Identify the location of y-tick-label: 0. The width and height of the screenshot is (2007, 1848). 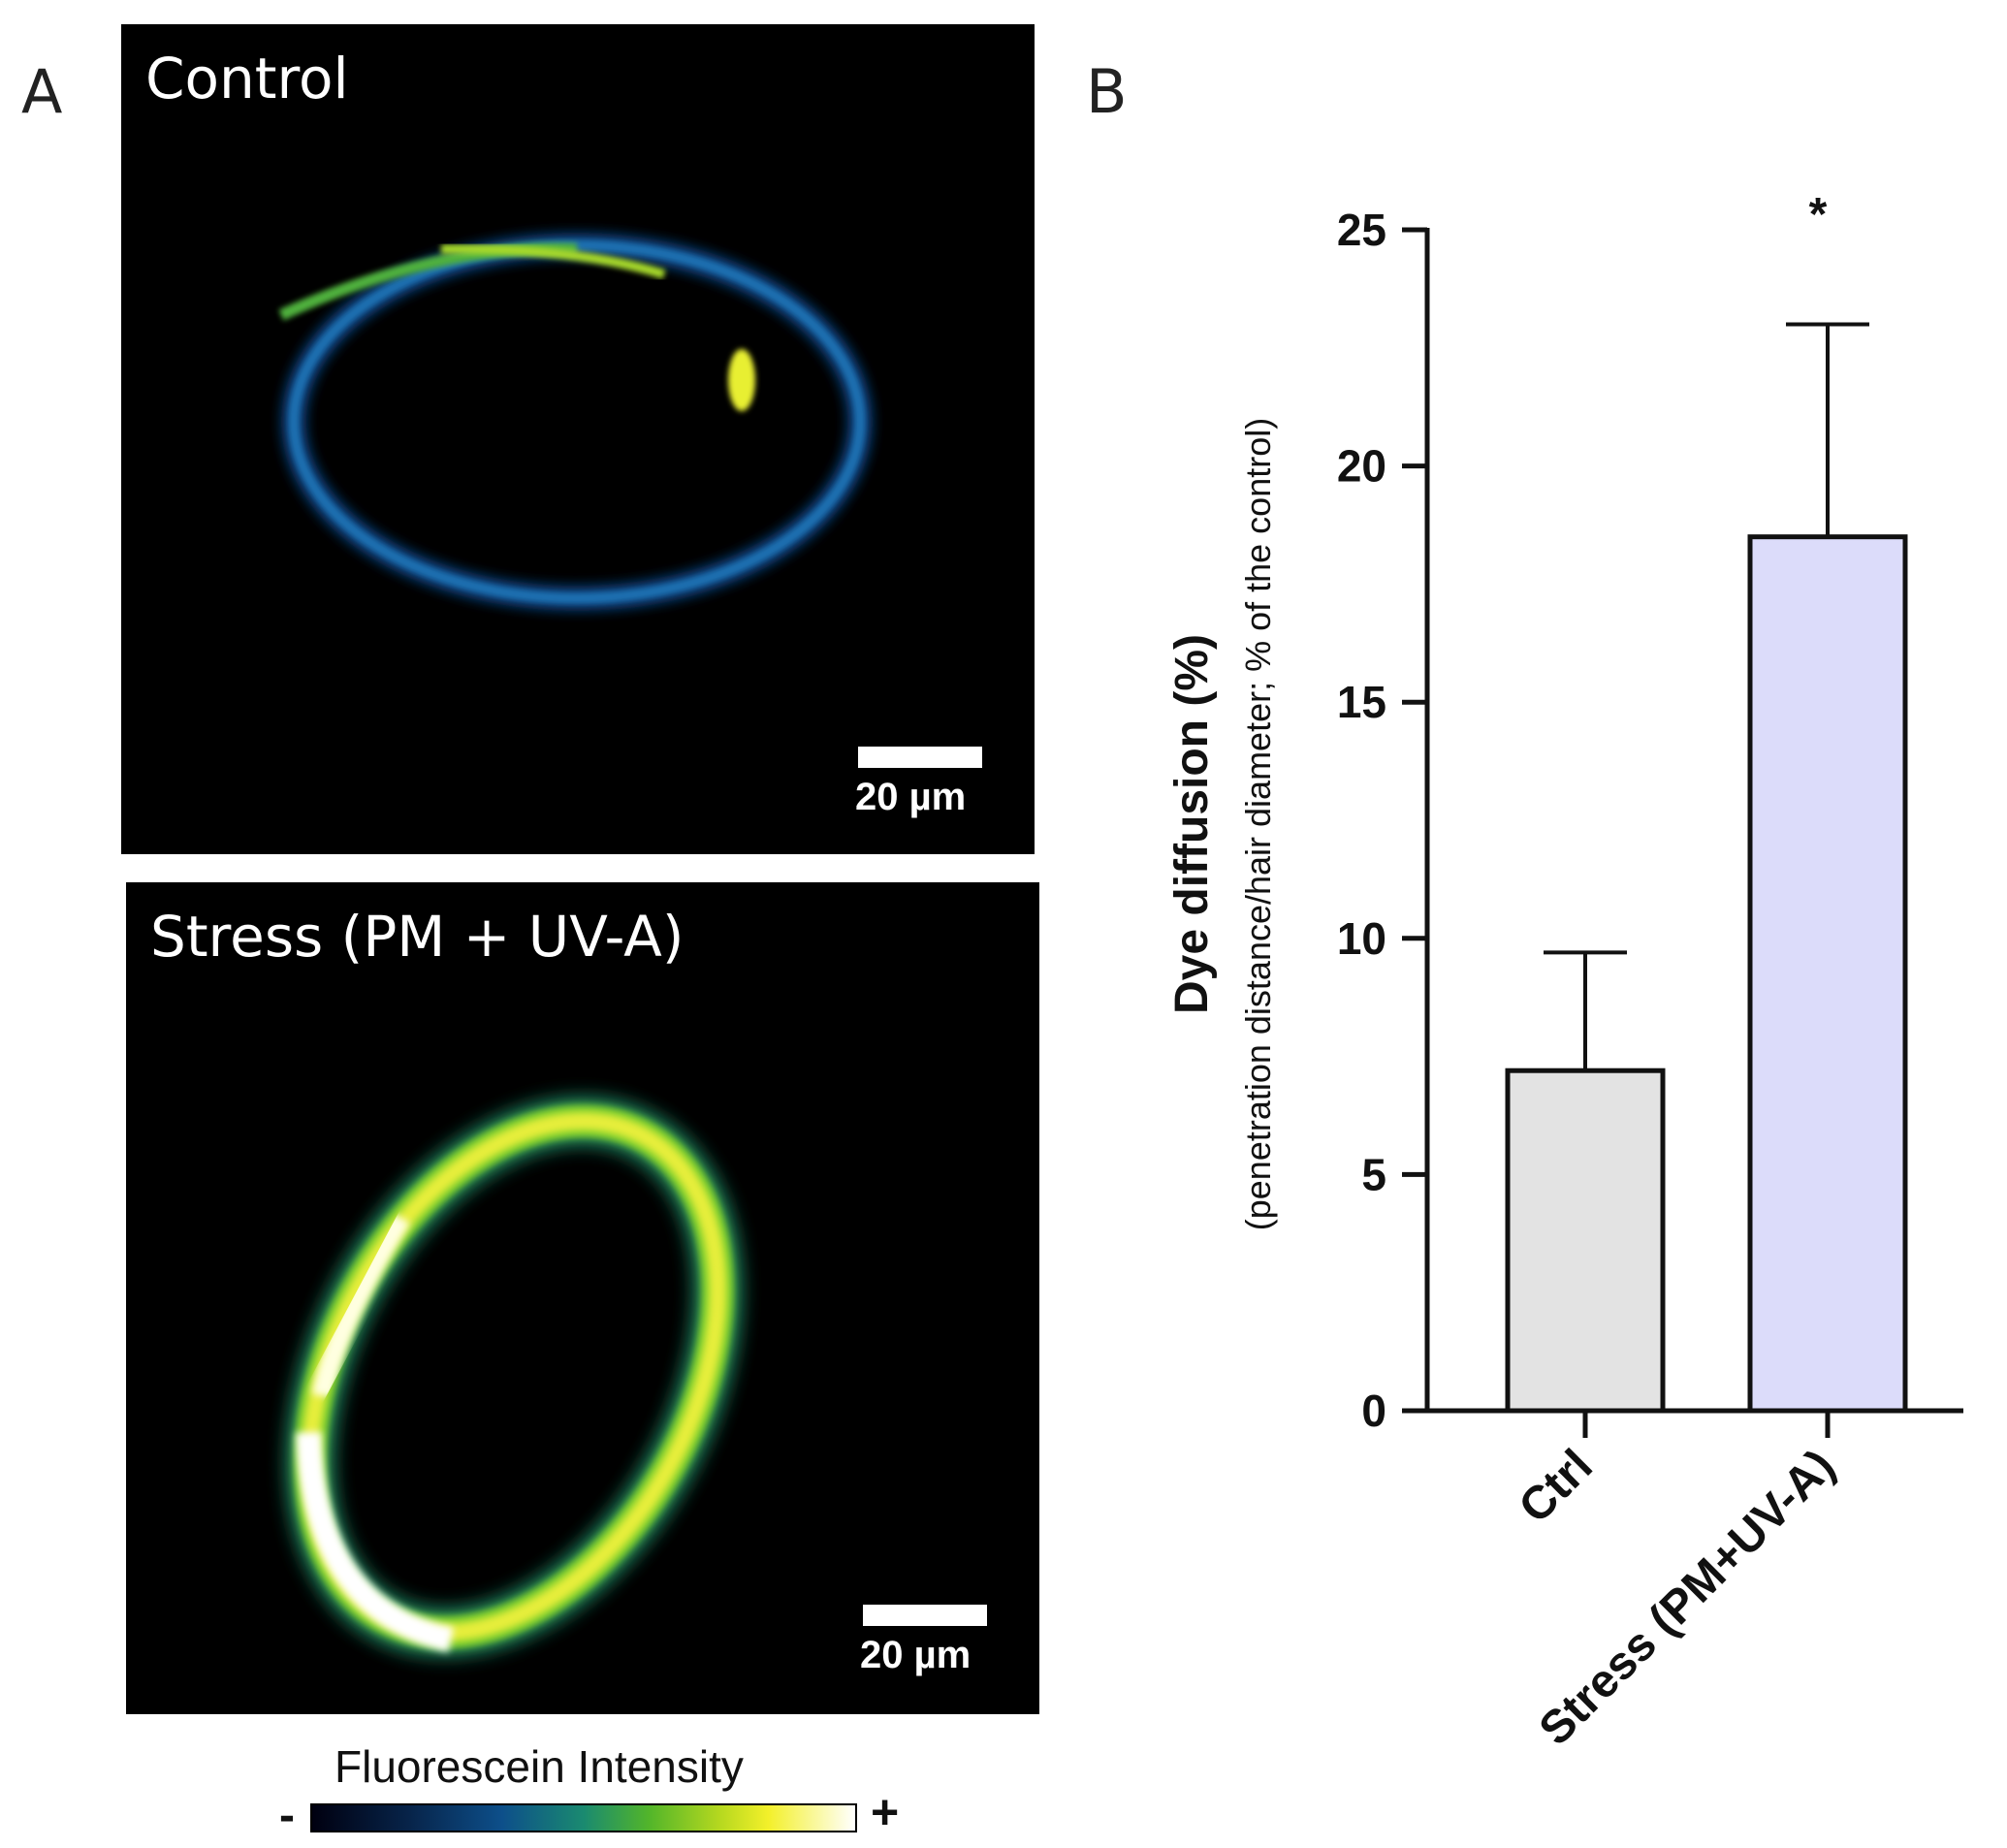
(1373, 1411).